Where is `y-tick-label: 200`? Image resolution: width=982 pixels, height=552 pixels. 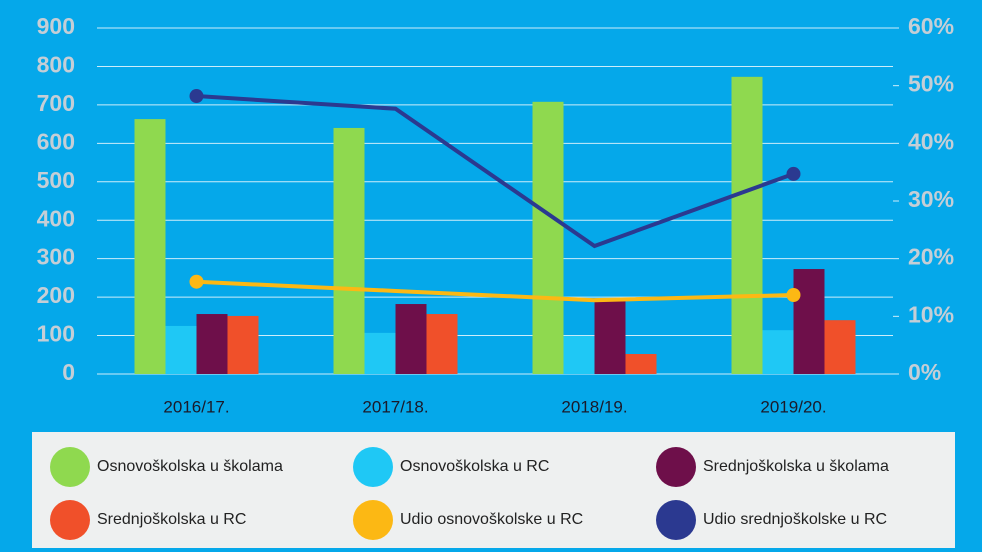
y-tick-label: 200 is located at coordinates (56, 295).